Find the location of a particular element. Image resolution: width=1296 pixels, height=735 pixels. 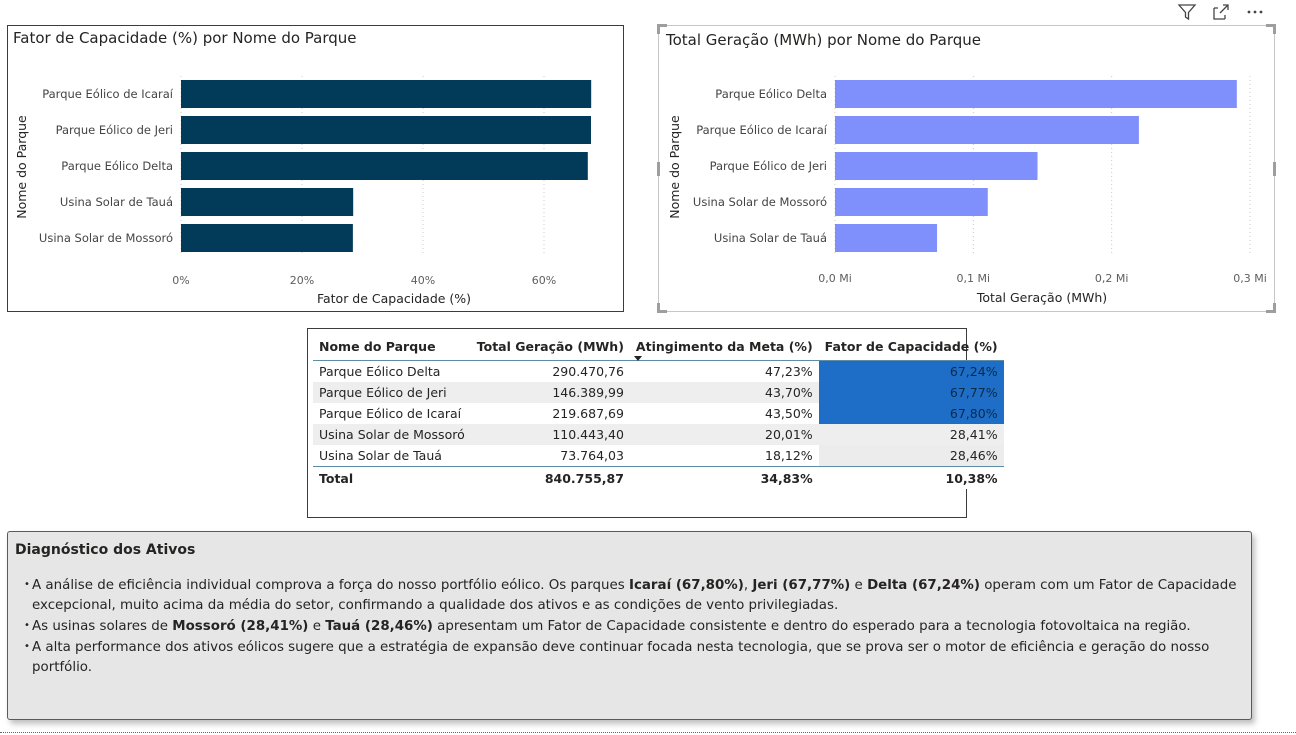

resize-handle-right is located at coordinates (1274, 169).